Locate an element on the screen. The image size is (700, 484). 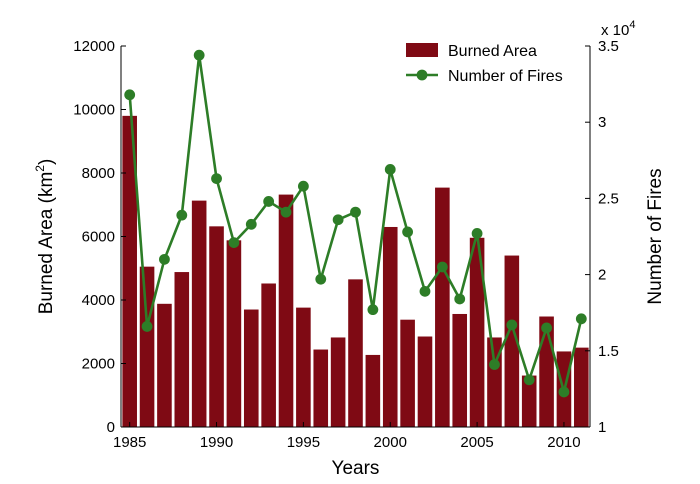
bar-1991 is located at coordinates (234, 333).